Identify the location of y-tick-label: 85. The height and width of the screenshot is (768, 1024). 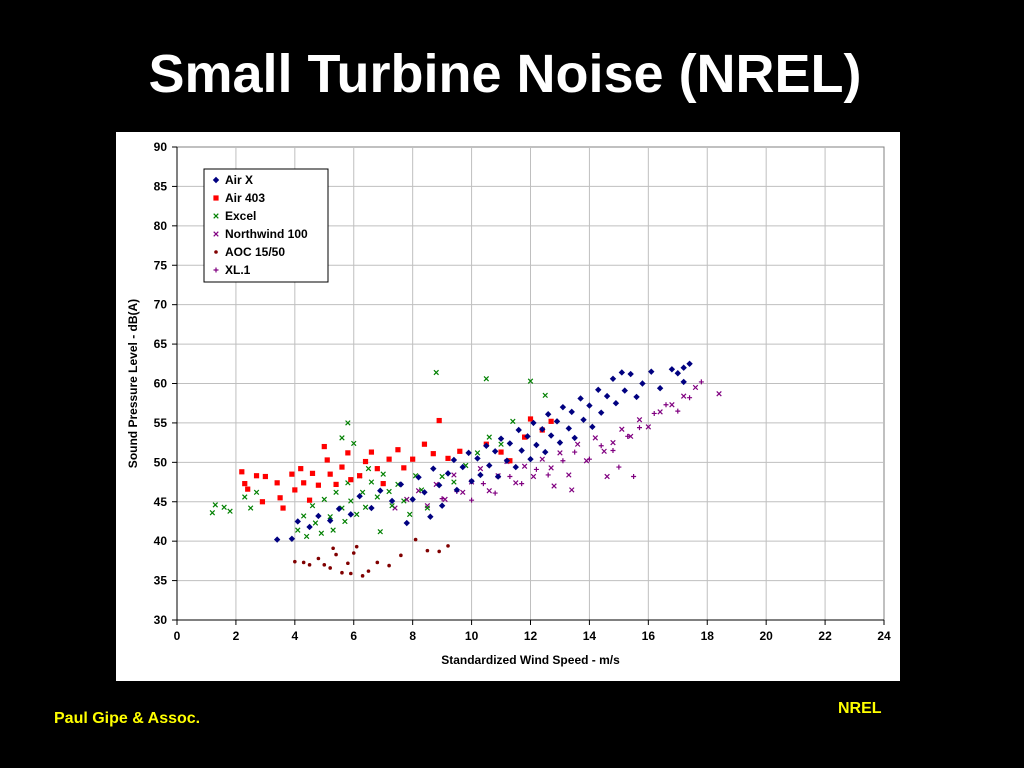
(161, 186).